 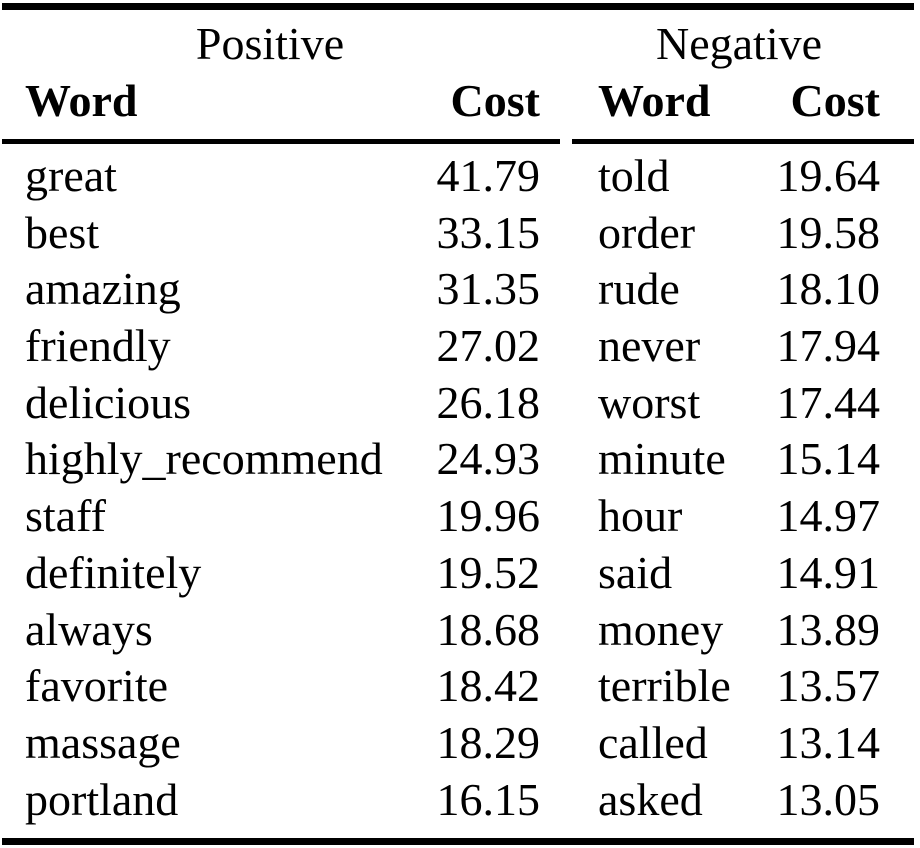 What do you see at coordinates (460, 44) in the screenshot?
I see `group-header-row: Positive Negative` at bounding box center [460, 44].